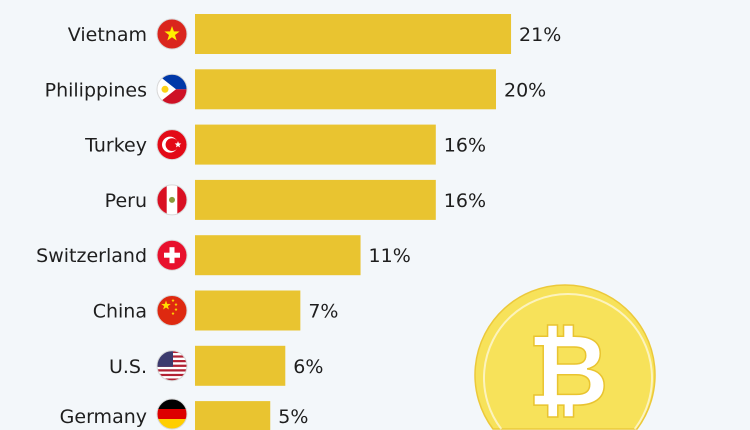 This screenshot has height=430, width=750. What do you see at coordinates (172, 145) in the screenshot?
I see `turkey-flag-icon` at bounding box center [172, 145].